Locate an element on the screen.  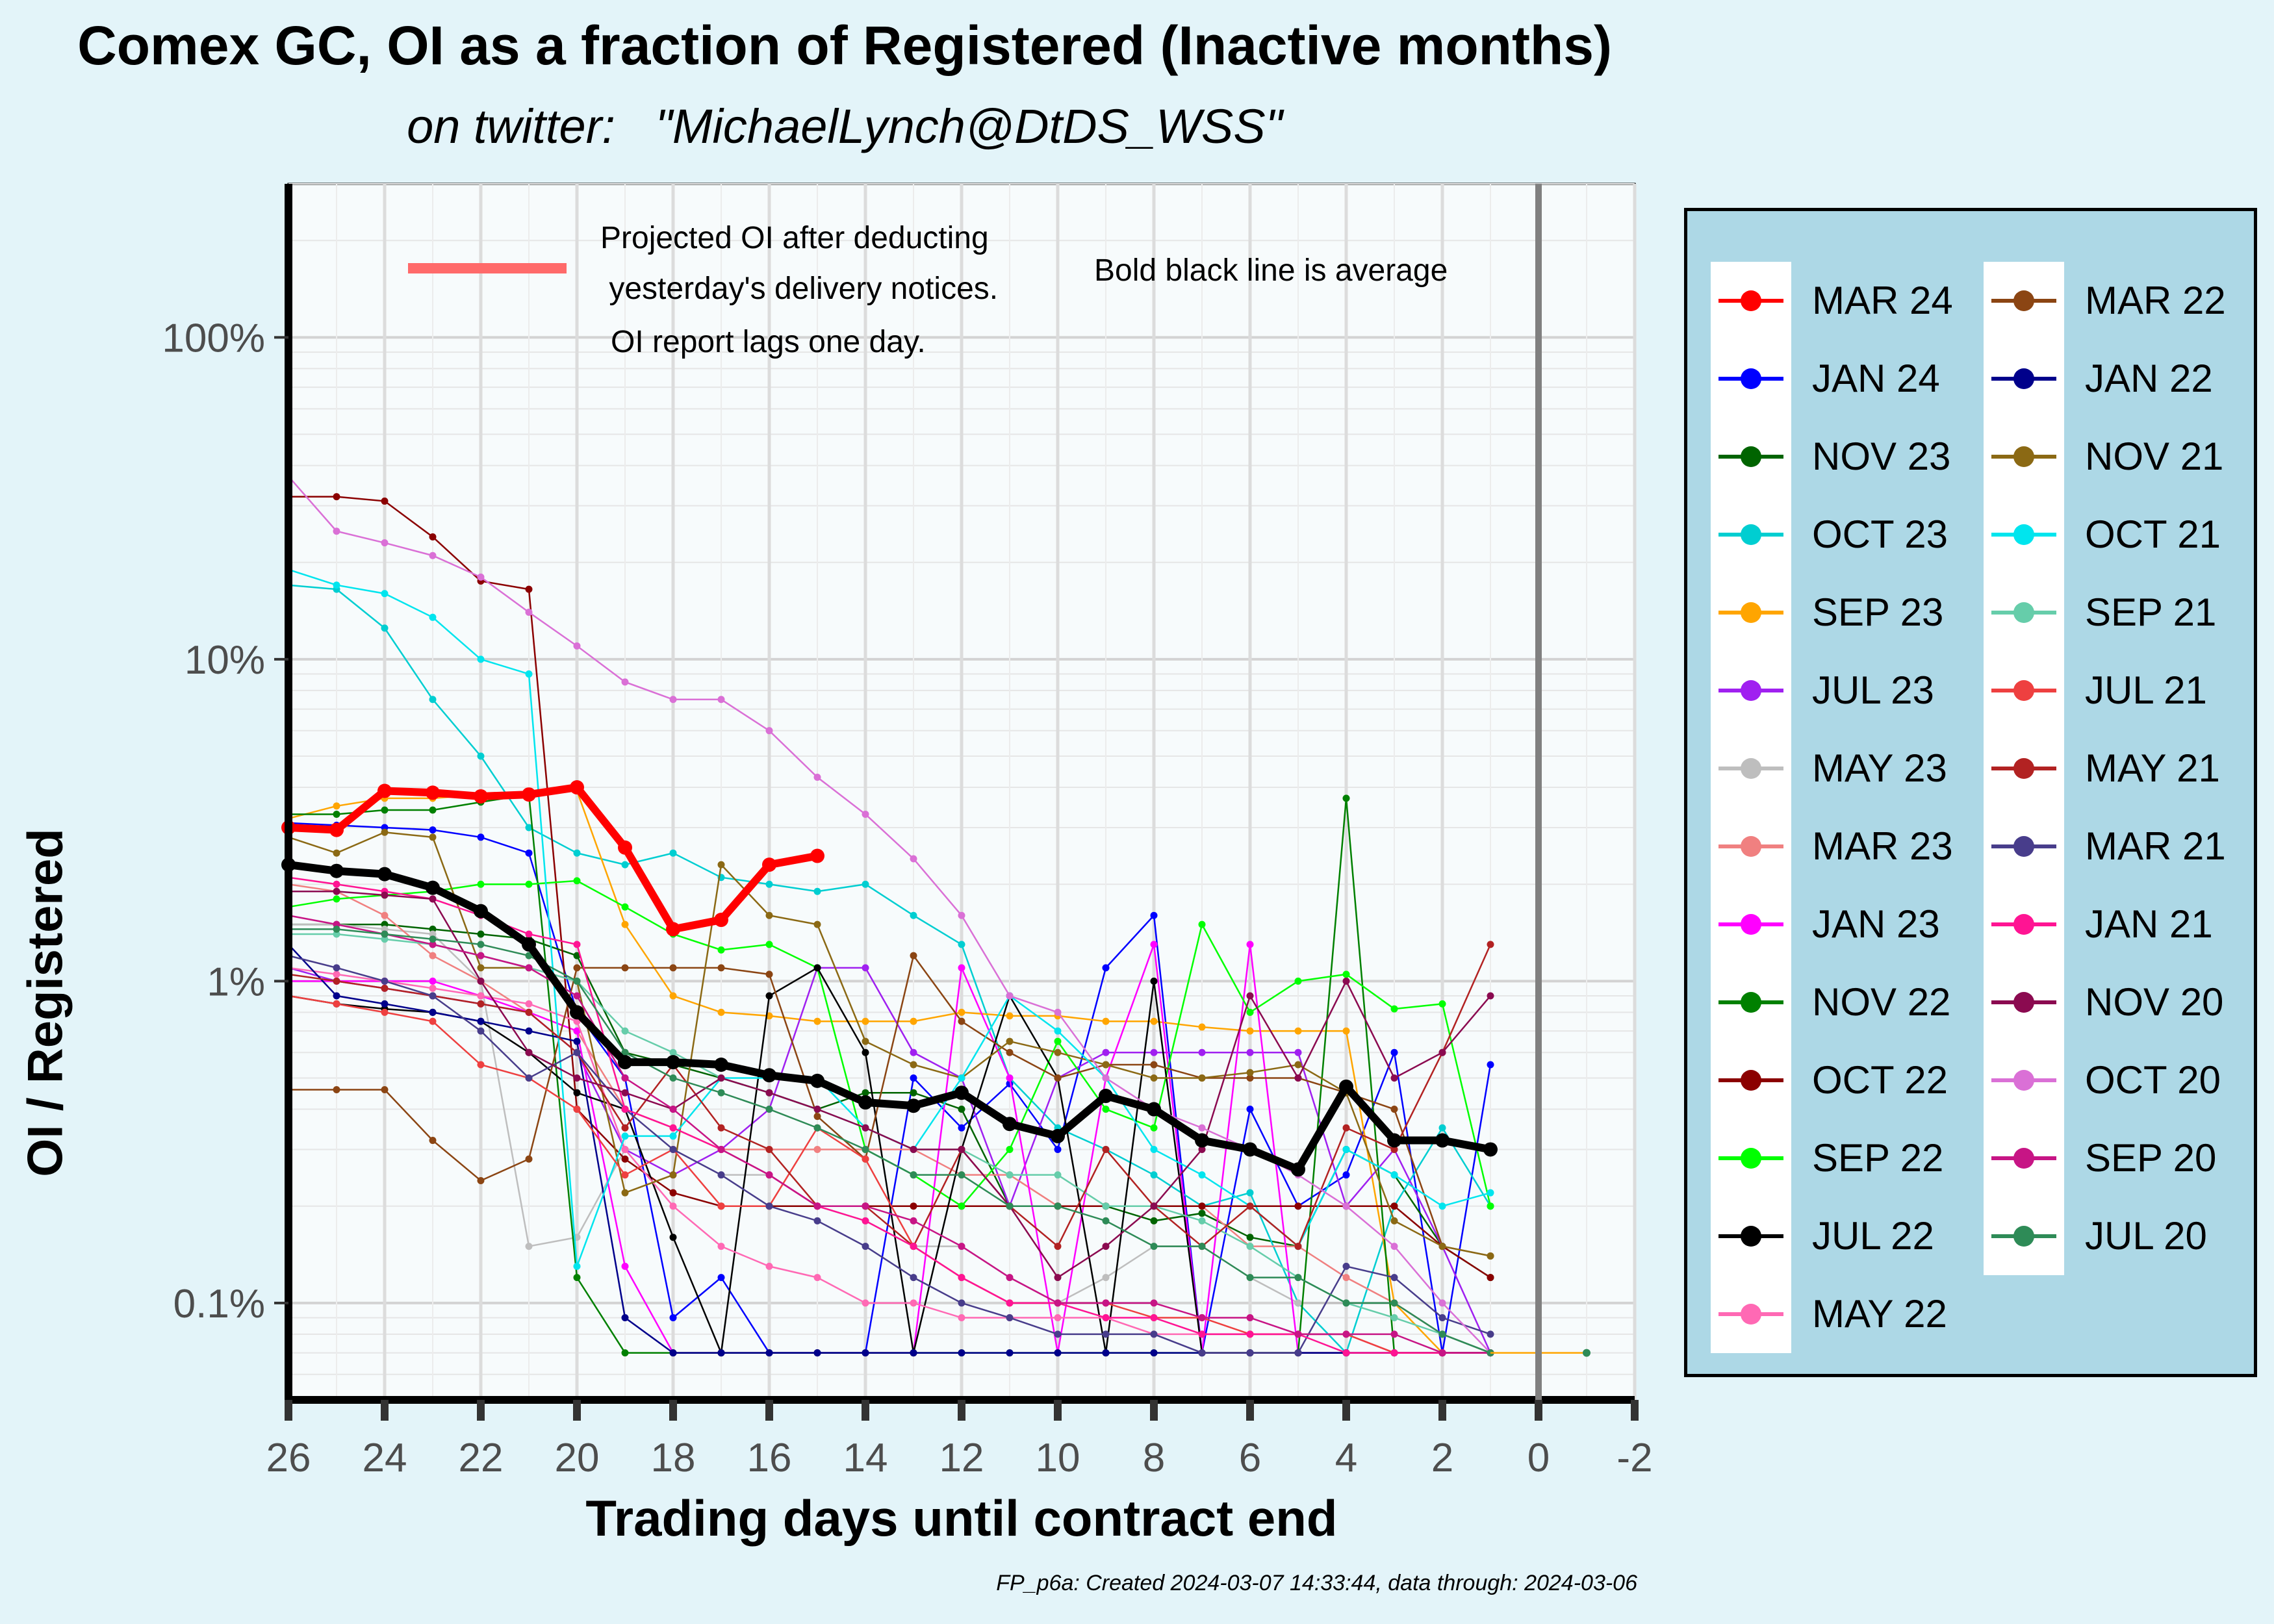
legend-item-mar-24: MAR 24 is located at coordinates (1841, 301).